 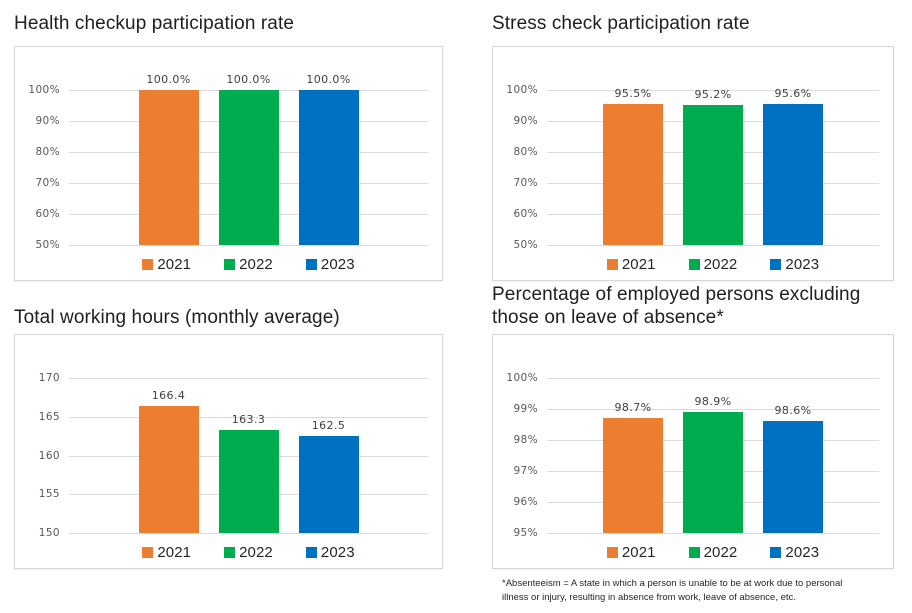 I want to click on bar-2022: 100.0%, so click(x=248, y=159).